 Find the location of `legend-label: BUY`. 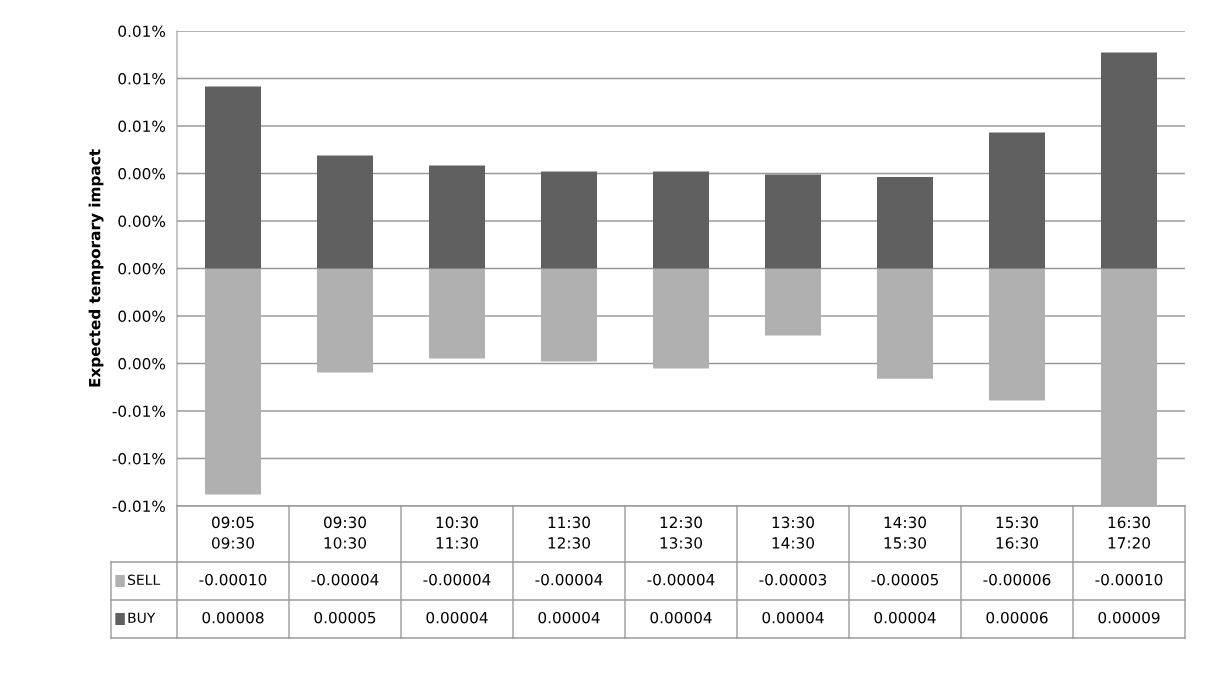

legend-label: BUY is located at coordinates (142, 618).